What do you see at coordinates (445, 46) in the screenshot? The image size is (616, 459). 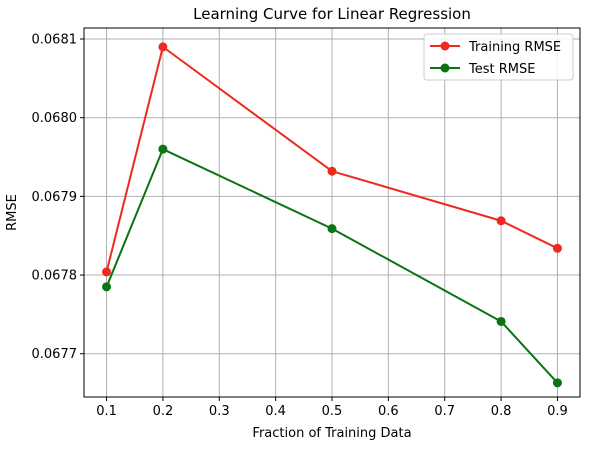 I see `legend-marker-training-rmse` at bounding box center [445, 46].